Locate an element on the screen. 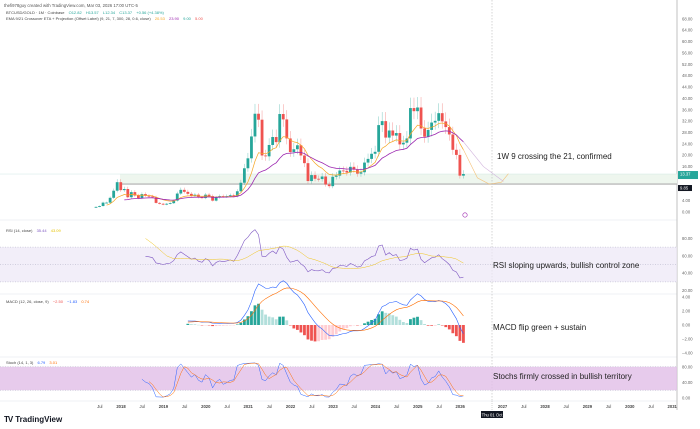 Image resolution: width=700 pixels, height=429 pixels. price-axis-label: 40.00 is located at coordinates (687, 98).